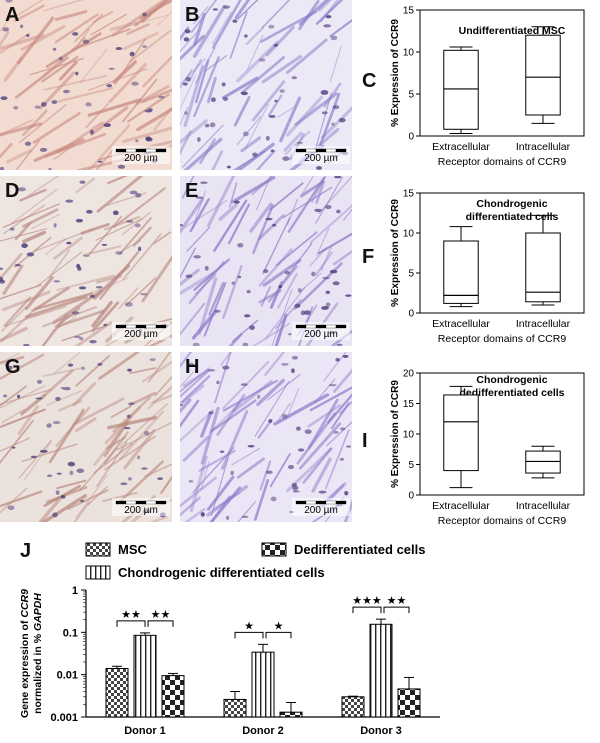 The image size is (600, 743). Describe the element at coordinates (173, 696) in the screenshot. I see `bar-bigchecker` at that location.